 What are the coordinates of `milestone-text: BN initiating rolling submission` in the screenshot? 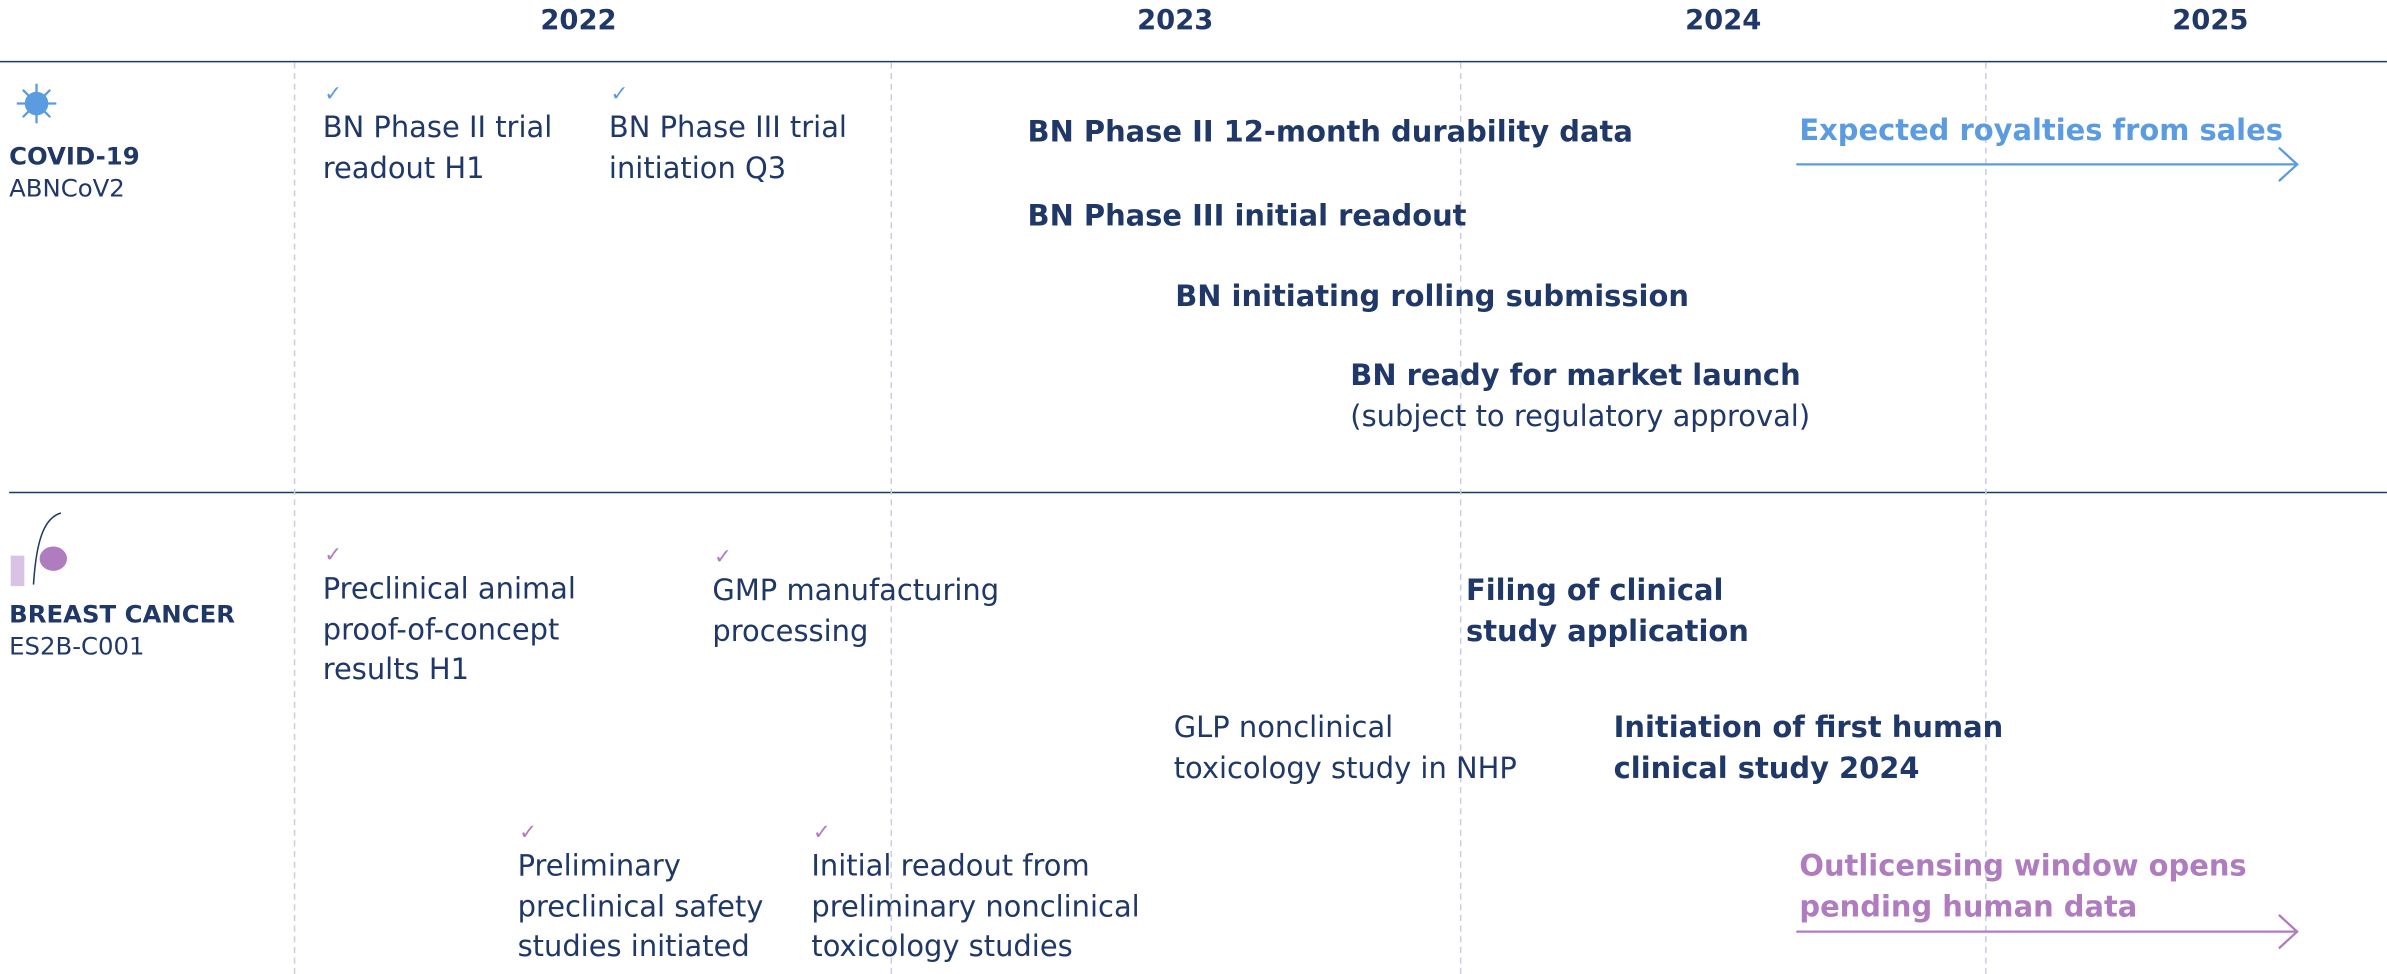 It's located at (1432, 297).